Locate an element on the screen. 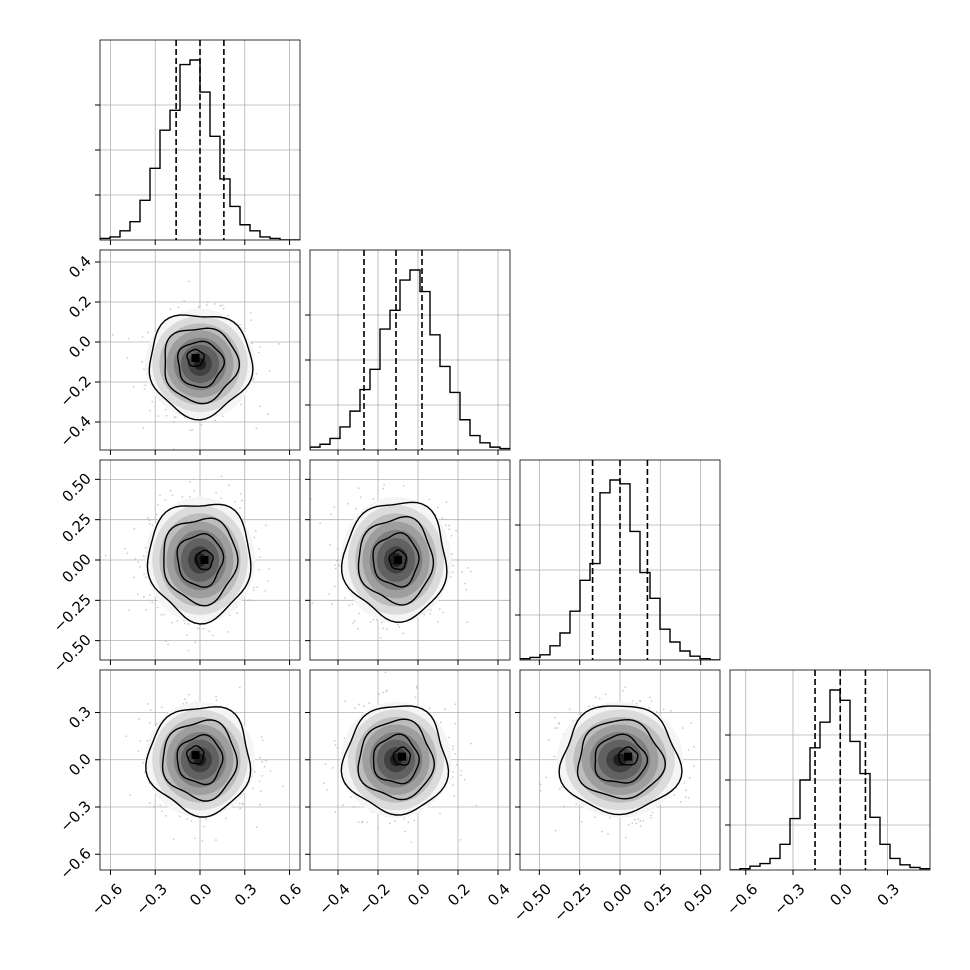 Image resolution: width=970 pixels, height=970 pixels. x-tick-label: −0.3 is located at coordinates (151, 899).